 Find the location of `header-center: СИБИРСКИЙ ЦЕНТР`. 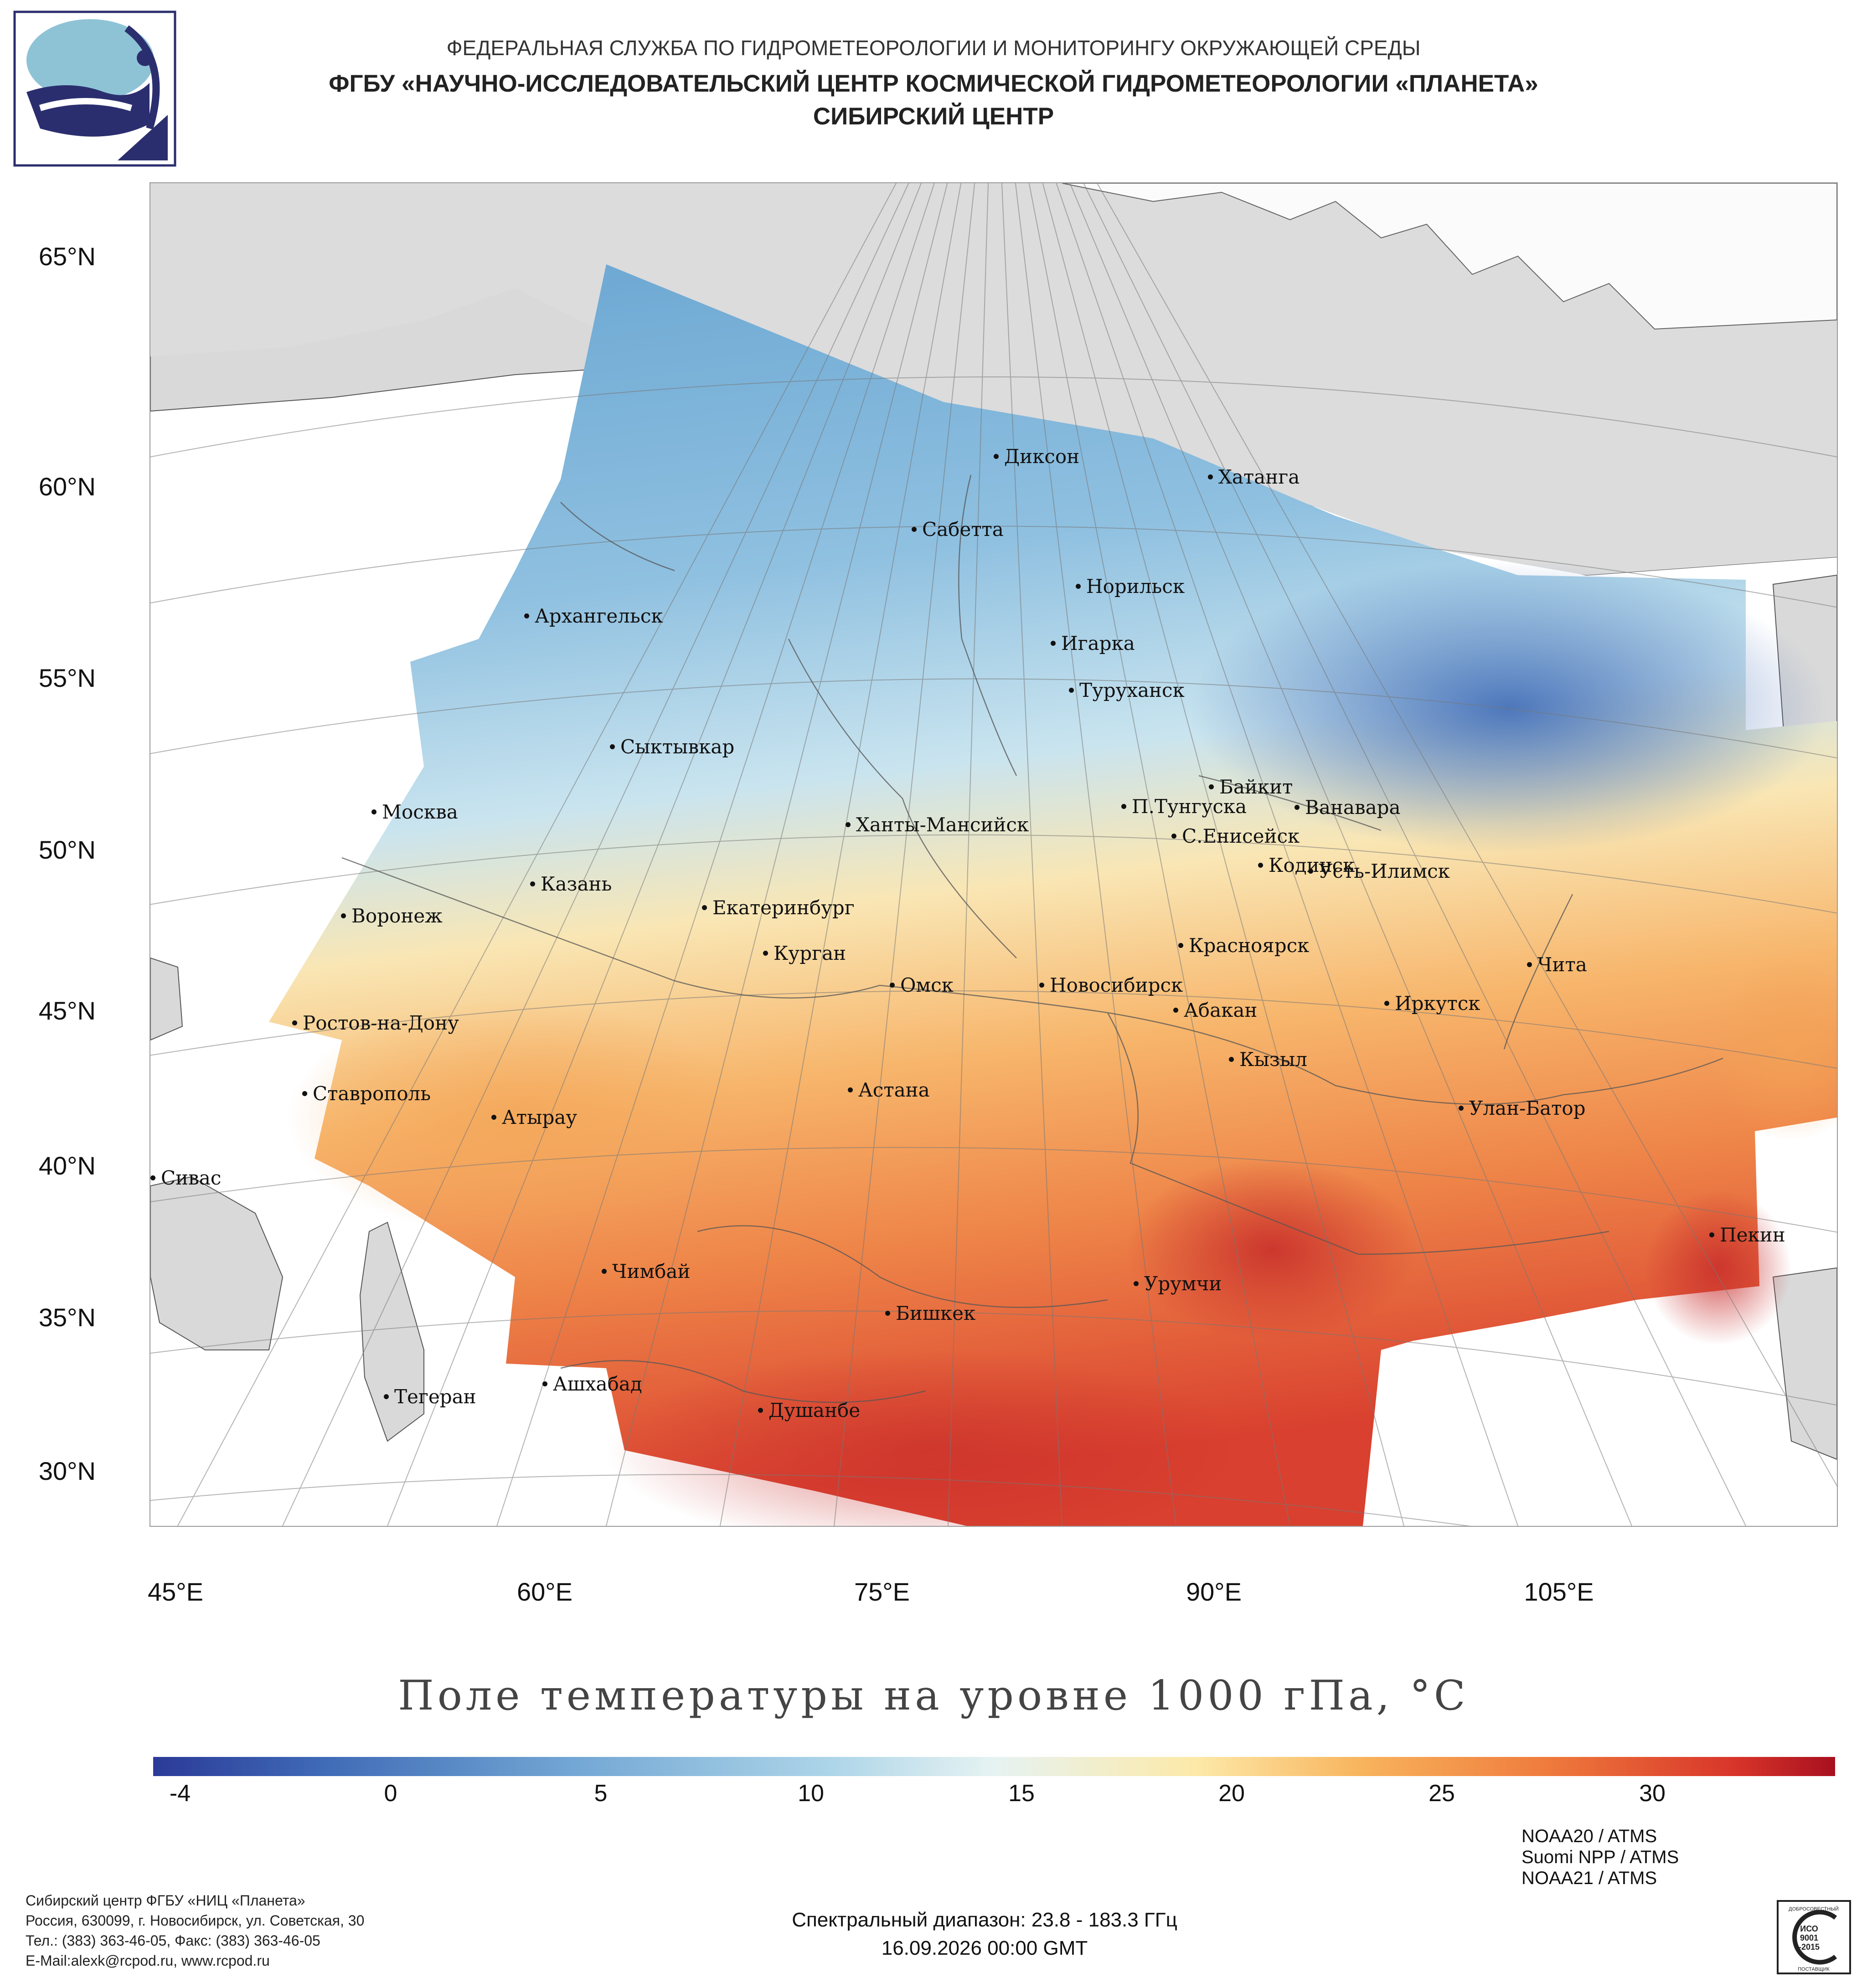

header-center: СИБИРСКИЙ ЦЕНТР is located at coordinates (933, 117).